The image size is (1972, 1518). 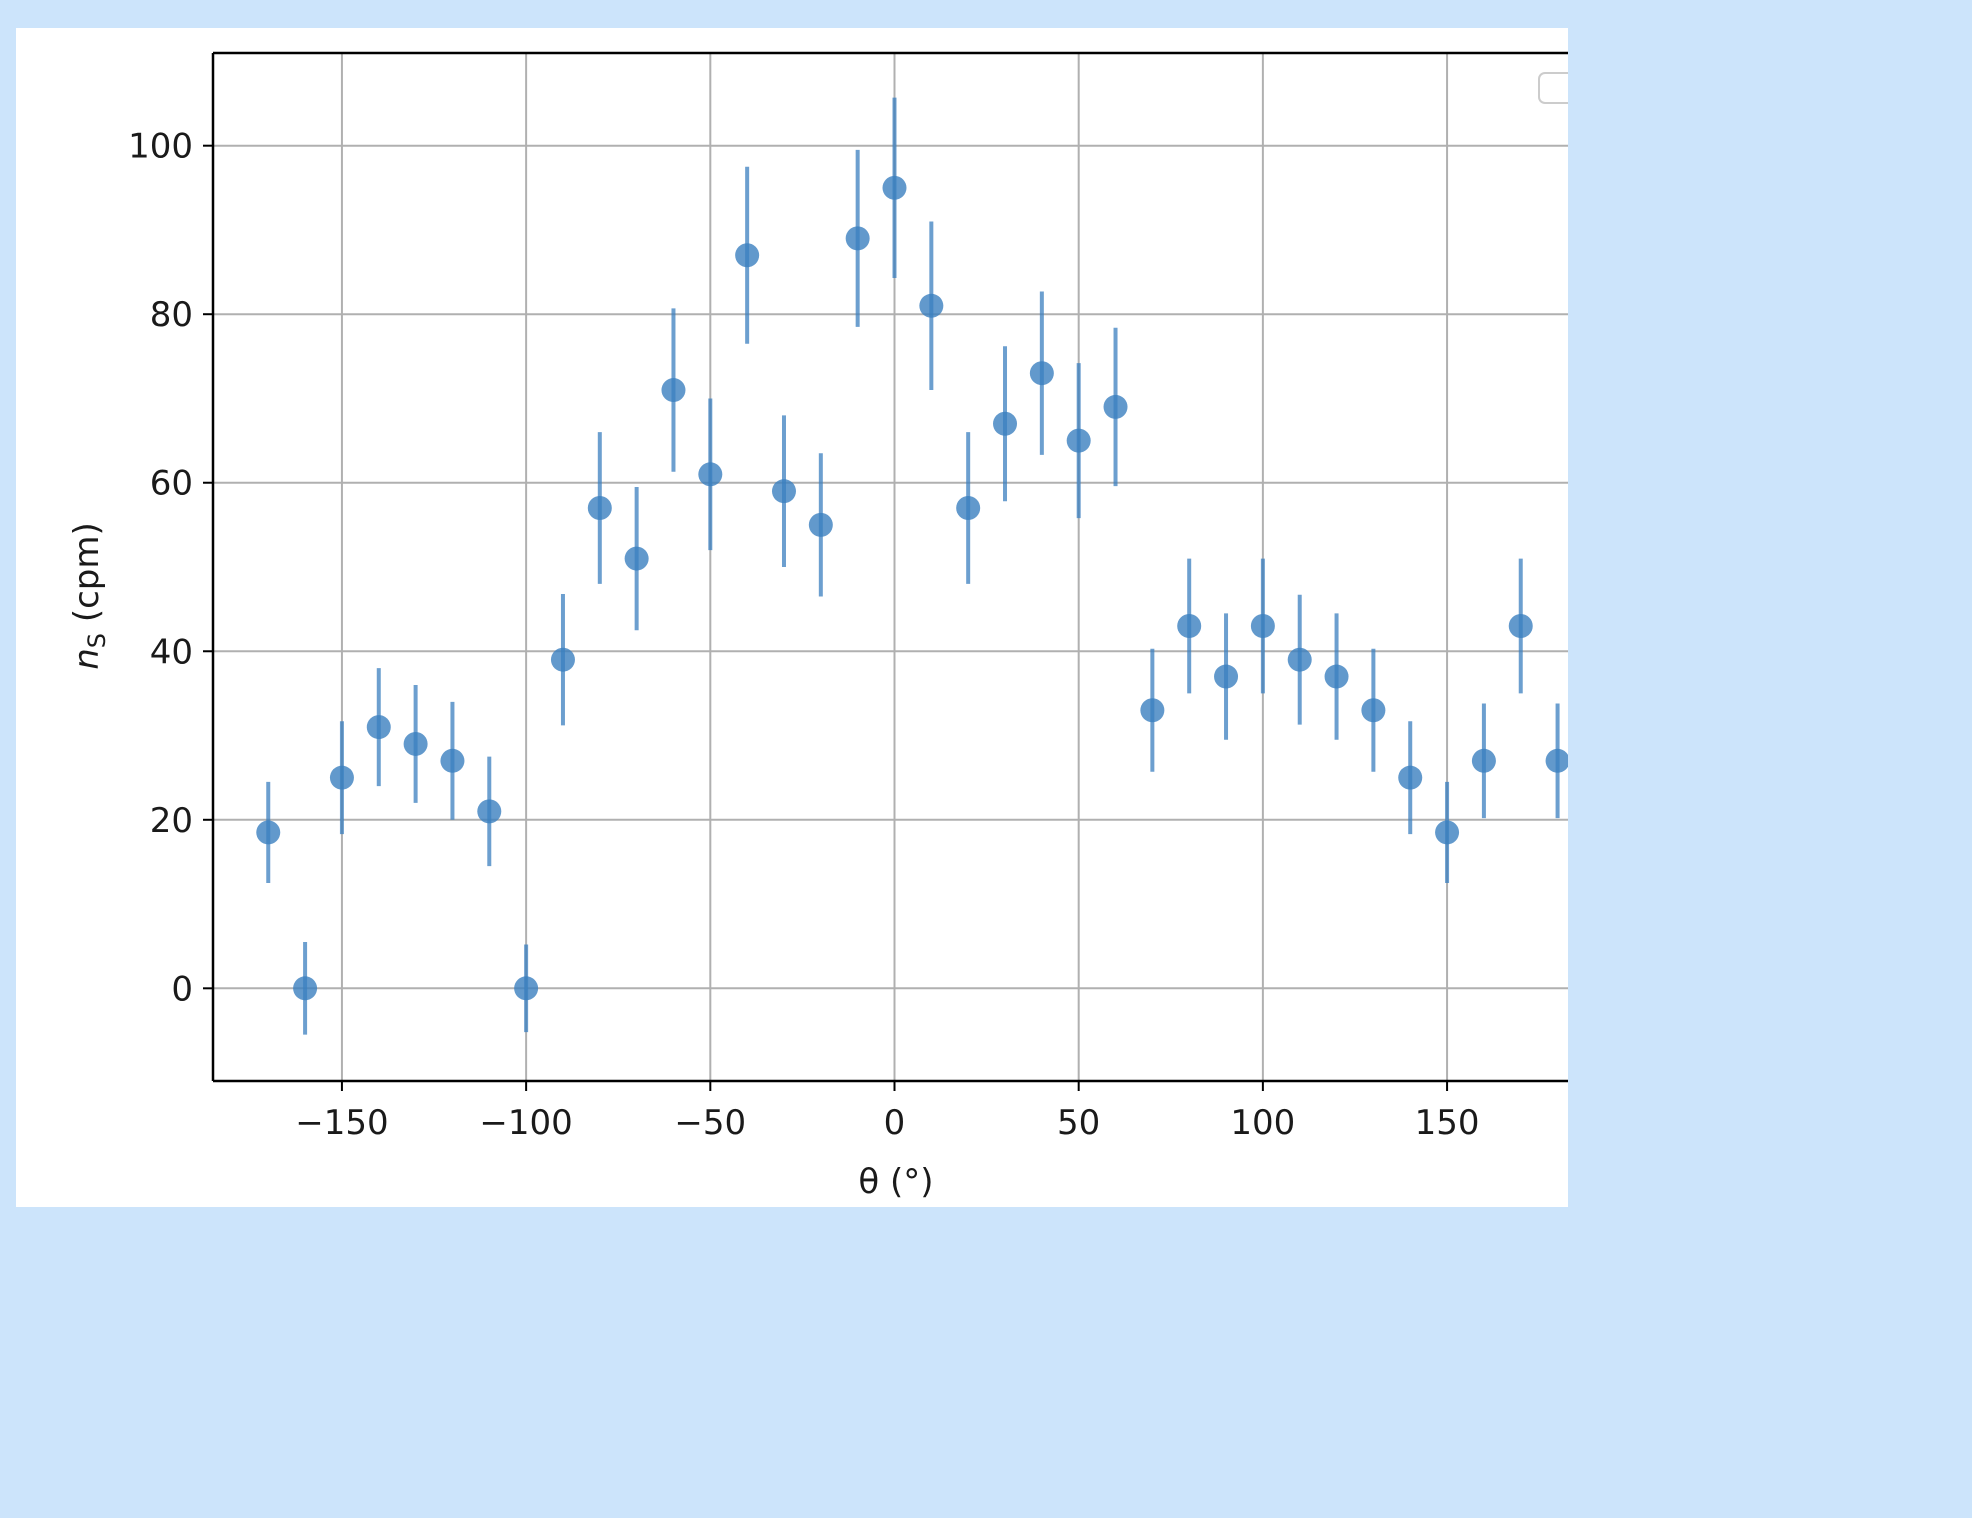 I want to click on y-axis-label-sub: S, so click(x=97, y=640).